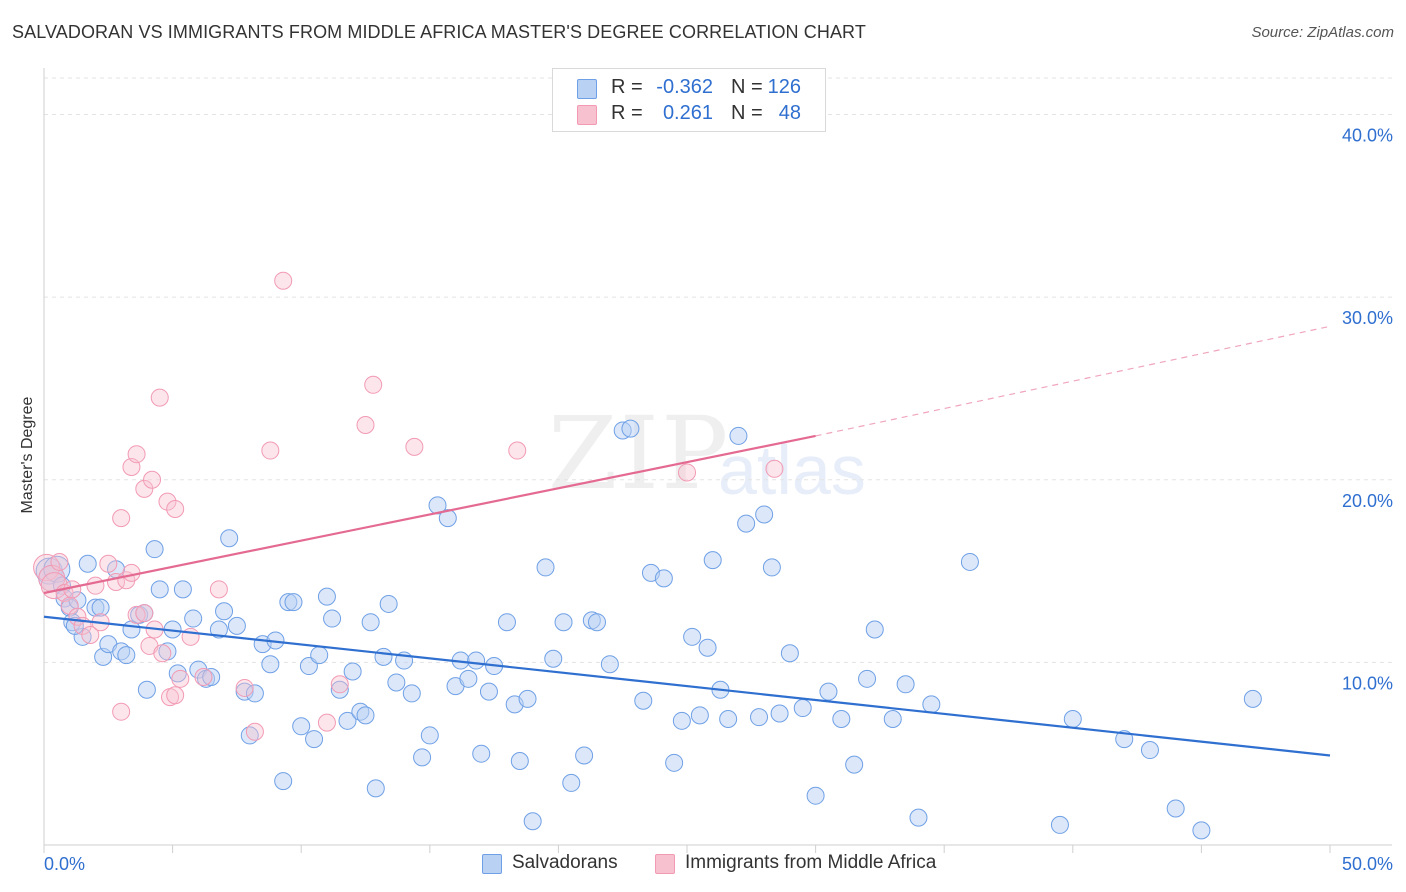 The image size is (1406, 892). I want to click on n-value: 126, so click(784, 87).